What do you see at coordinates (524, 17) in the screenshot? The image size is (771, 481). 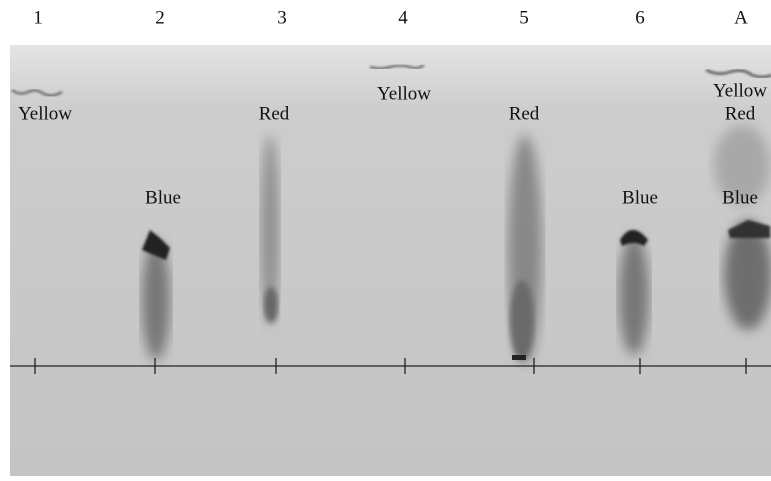 I see `lane-label: 5` at bounding box center [524, 17].